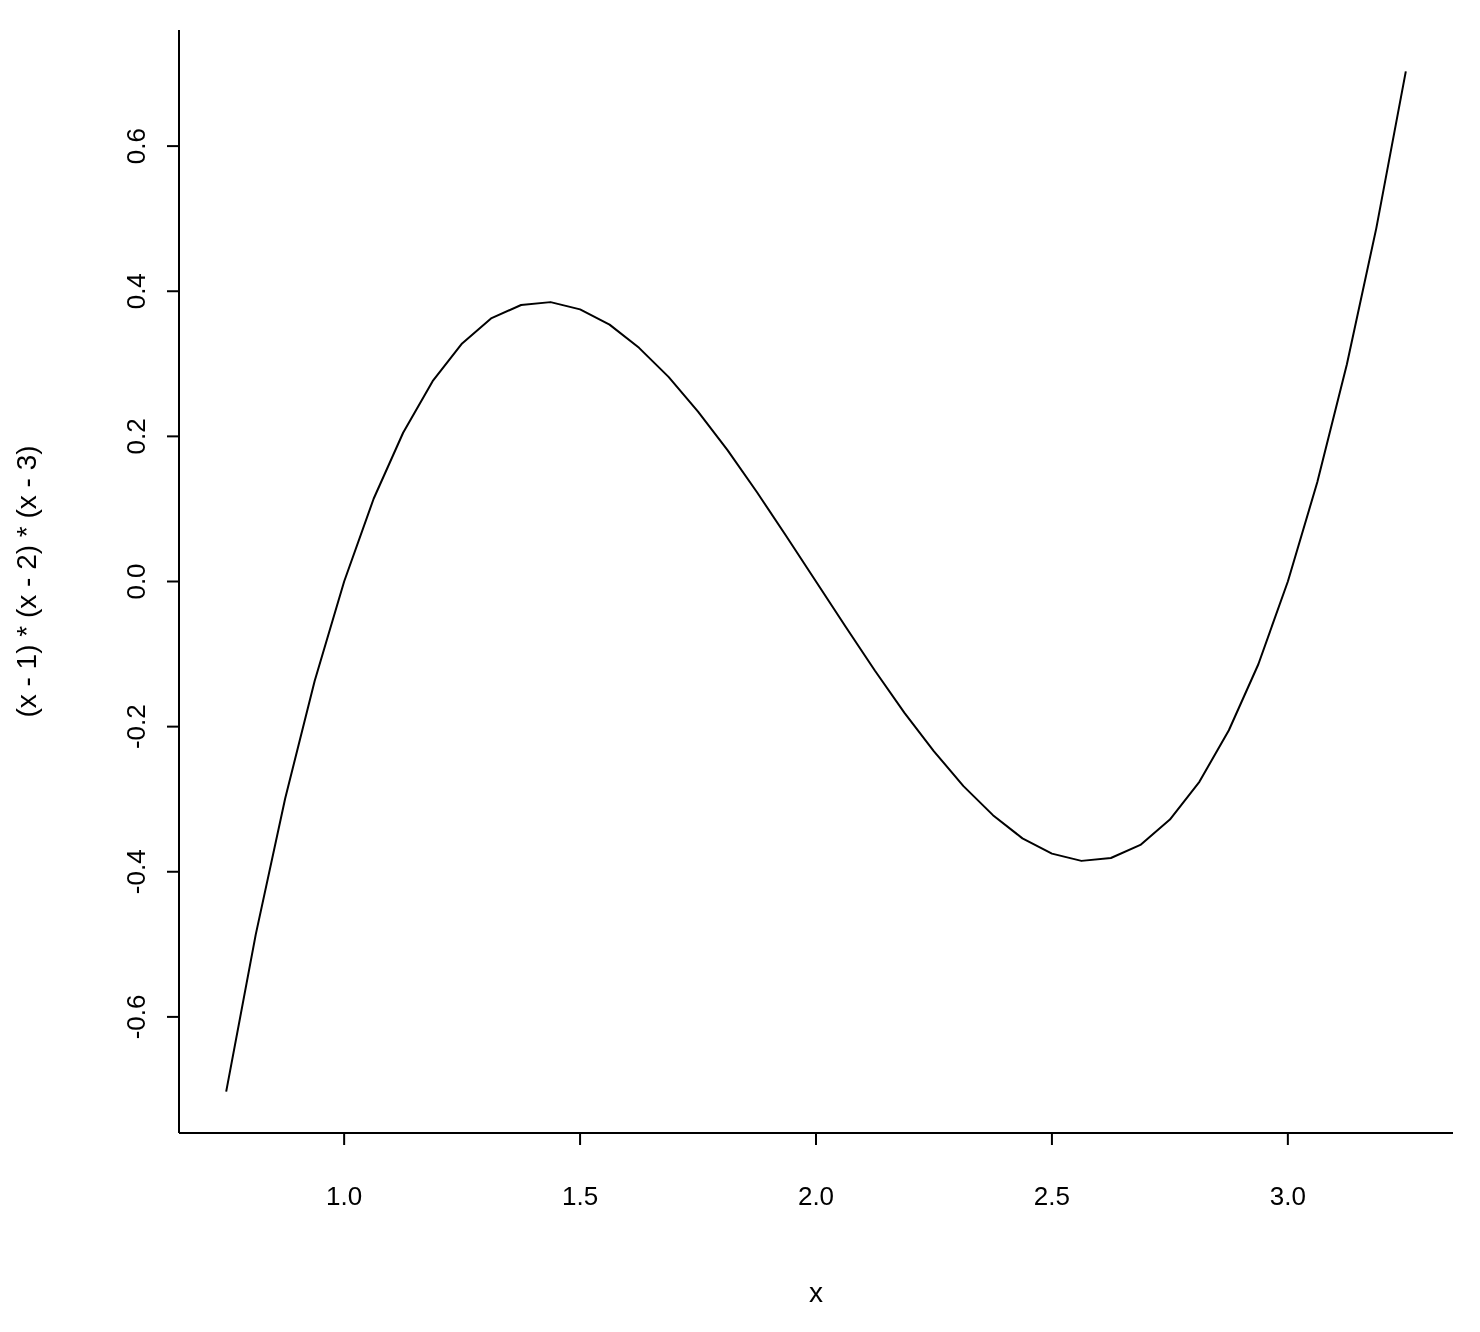 This screenshot has height=1332, width=1480. What do you see at coordinates (580, 1196) in the screenshot?
I see `x-tick-label: 1.5` at bounding box center [580, 1196].